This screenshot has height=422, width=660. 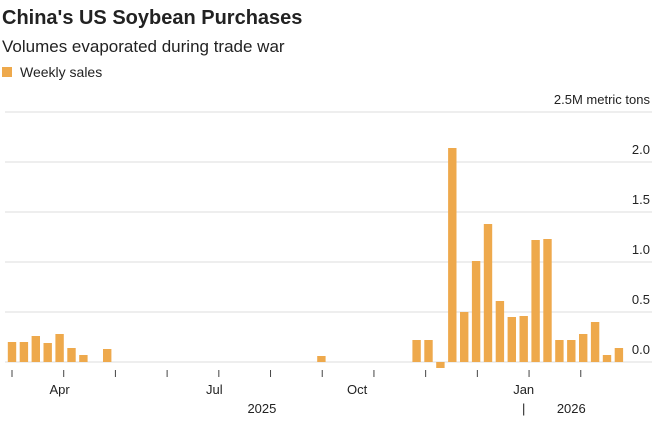 I want to click on x-group-label: 2025, so click(x=261, y=408).